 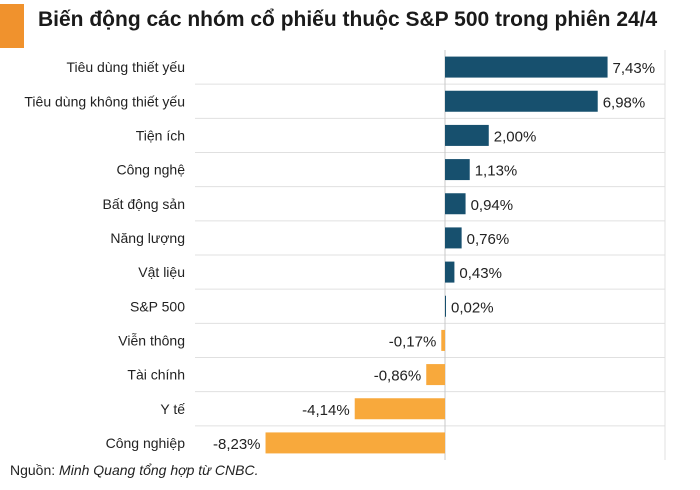 What do you see at coordinates (492, 205) in the screenshot?
I see `value-label: 0,94%` at bounding box center [492, 205].